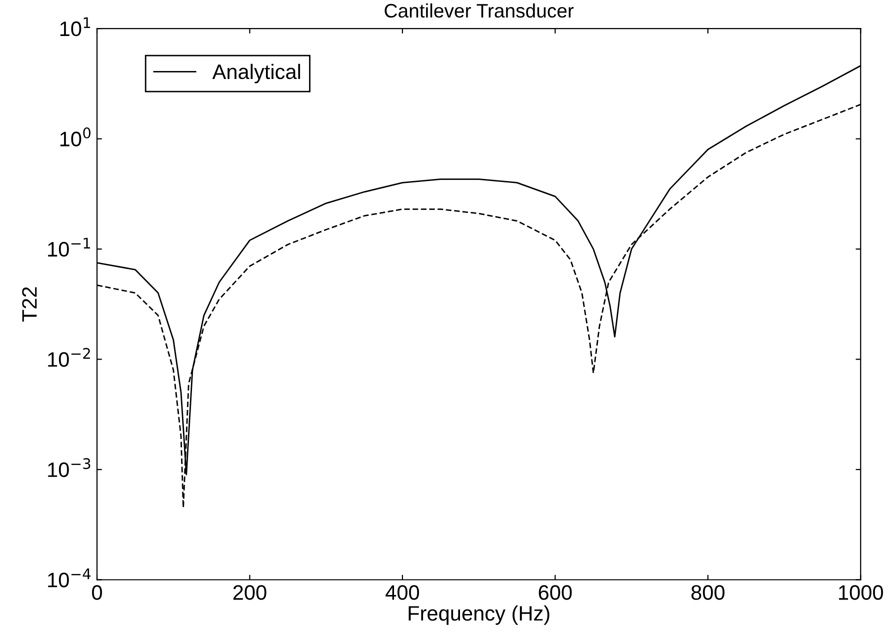 The image size is (890, 635). What do you see at coordinates (707, 592) in the screenshot?
I see `x-tick-label: 800` at bounding box center [707, 592].